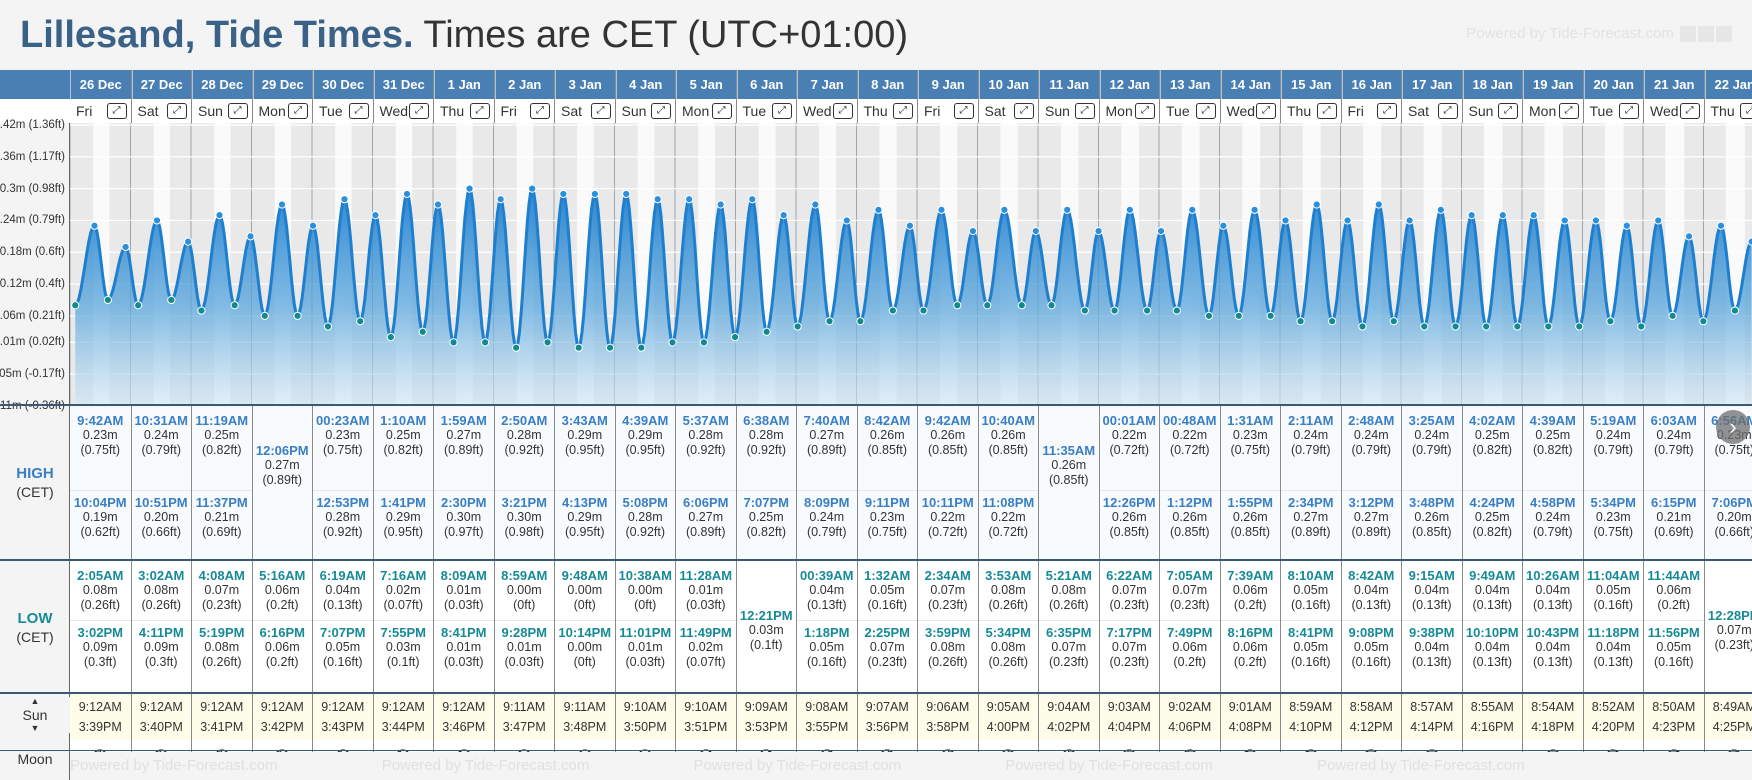  Describe the element at coordinates (1599, 34) in the screenshot. I see `powered-by-link: Powered by Tide-Forecast.com` at that location.